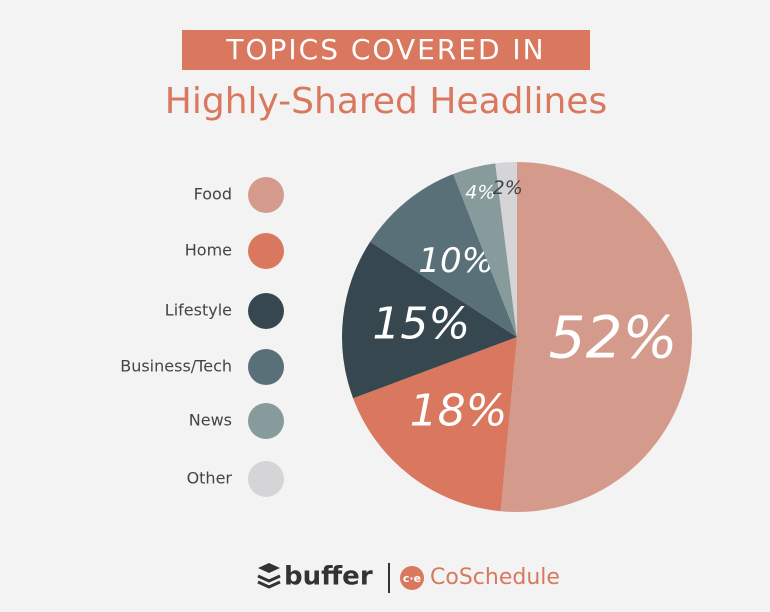 This screenshot has height=612, width=770. I want to click on legend-label: News, so click(210, 420).